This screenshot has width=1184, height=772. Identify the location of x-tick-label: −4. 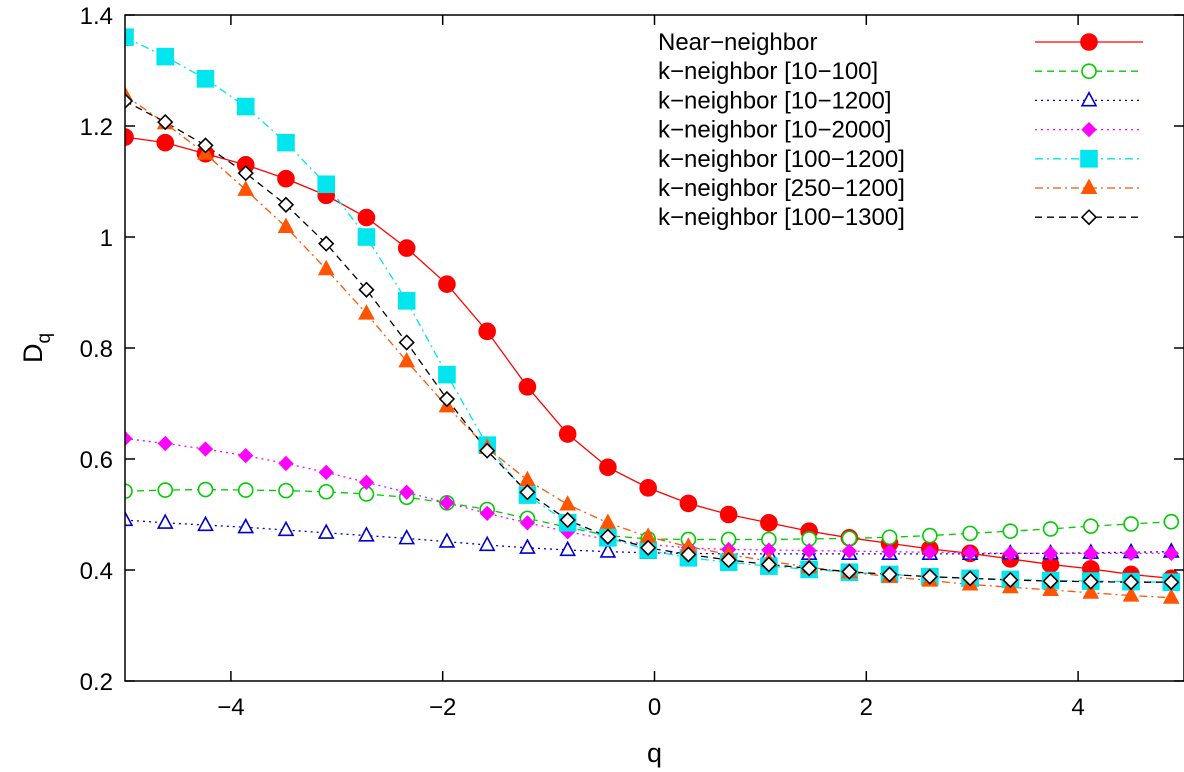
(230, 707).